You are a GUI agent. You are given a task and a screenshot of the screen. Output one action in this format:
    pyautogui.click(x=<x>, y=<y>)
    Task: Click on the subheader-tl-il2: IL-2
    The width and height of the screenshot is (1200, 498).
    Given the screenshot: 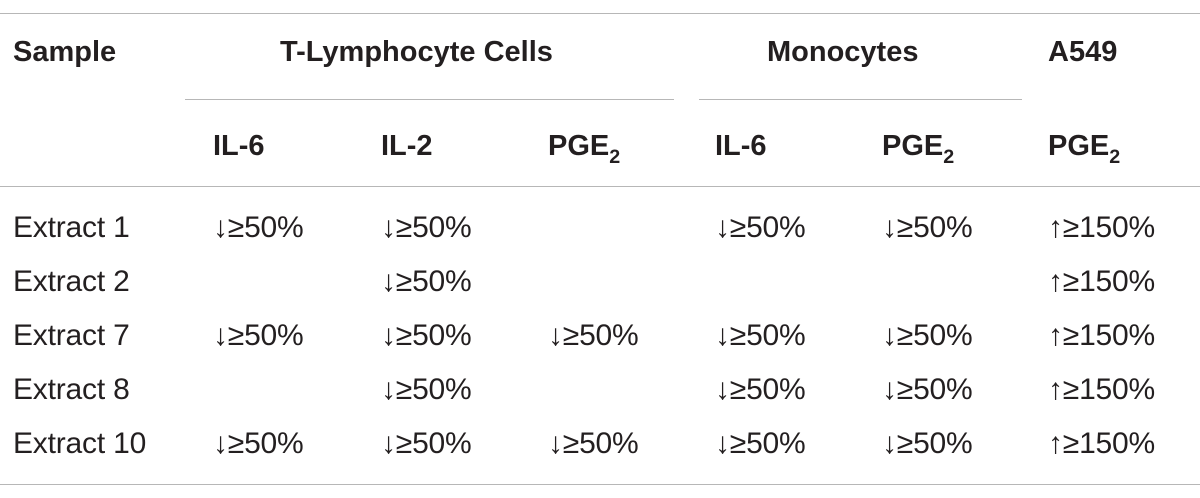 What is the action you would take?
    pyautogui.click(x=407, y=146)
    